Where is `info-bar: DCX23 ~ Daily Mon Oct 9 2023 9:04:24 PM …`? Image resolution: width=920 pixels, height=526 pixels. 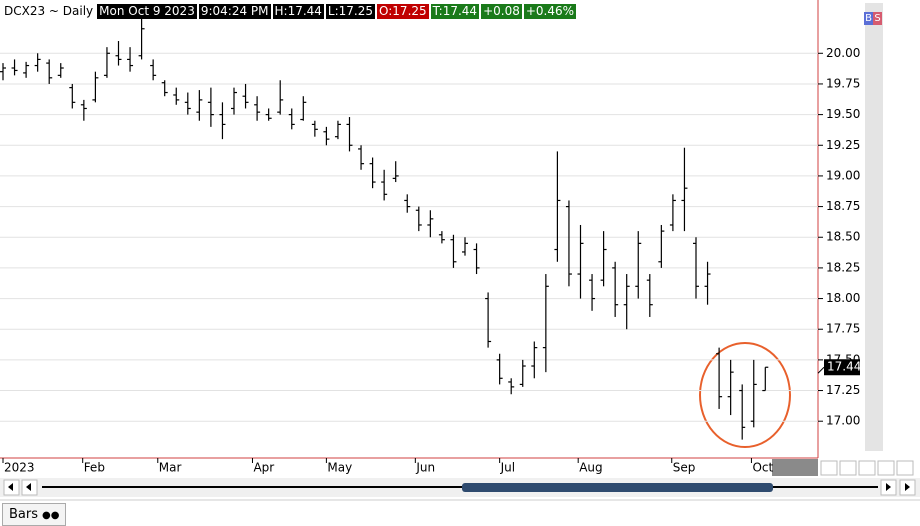
info-bar: DCX23 ~ Daily Mon Oct 9 2023 9:04:24 PM … is located at coordinates (289, 11).